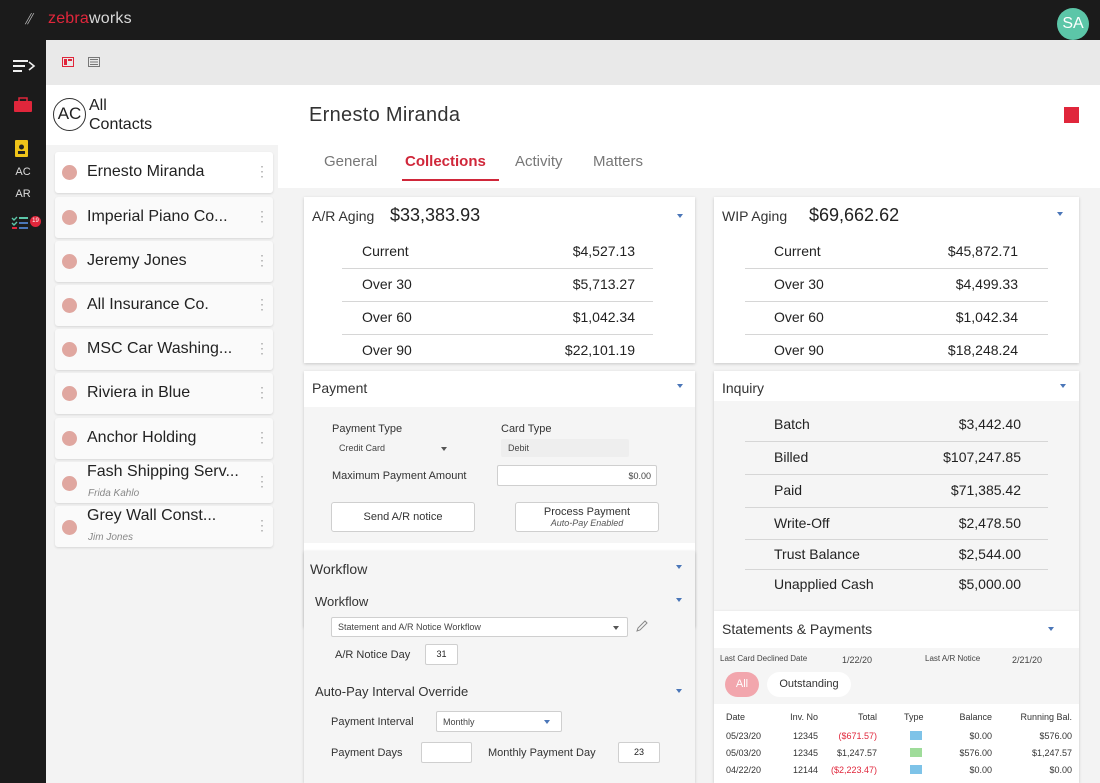  I want to click on aging-row-label: Current, so click(797, 251).